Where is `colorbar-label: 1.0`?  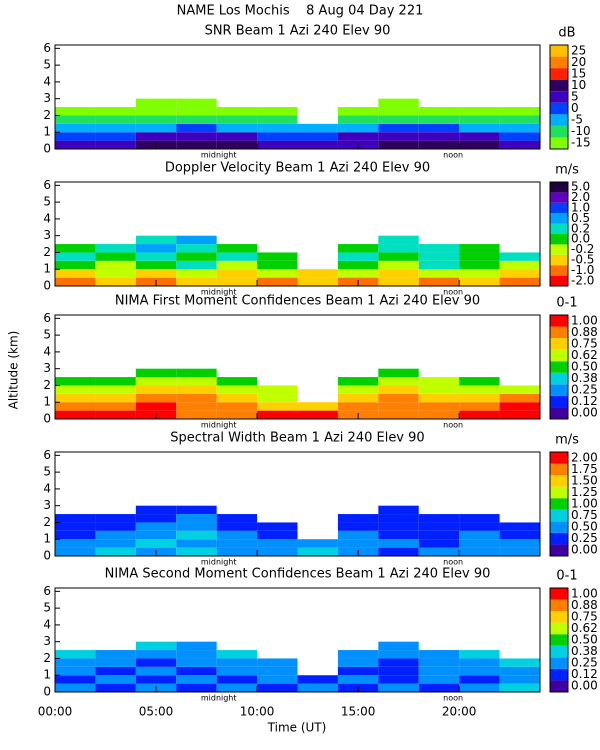
colorbar-label: 1.0 is located at coordinates (580, 208).